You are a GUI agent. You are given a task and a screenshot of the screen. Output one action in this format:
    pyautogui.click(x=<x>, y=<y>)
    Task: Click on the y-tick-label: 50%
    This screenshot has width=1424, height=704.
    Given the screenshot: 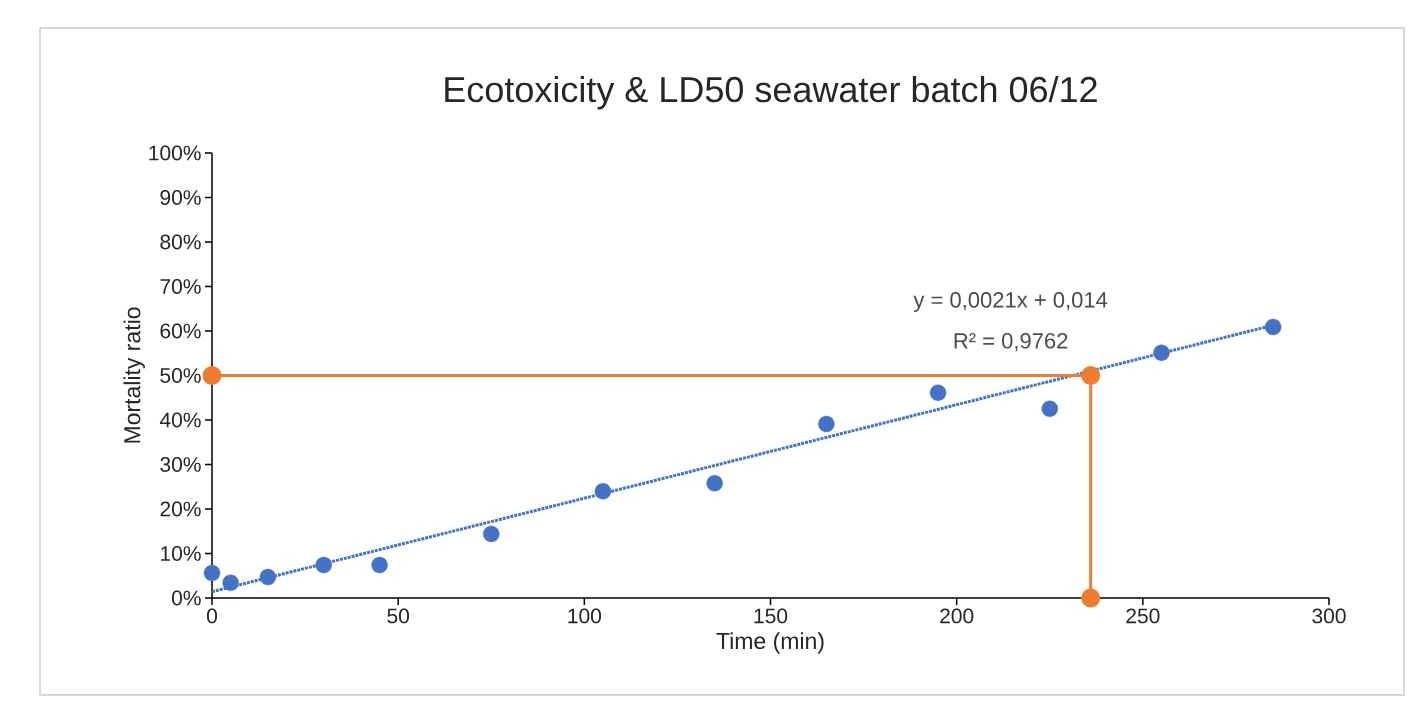 What is the action you would take?
    pyautogui.click(x=180, y=375)
    